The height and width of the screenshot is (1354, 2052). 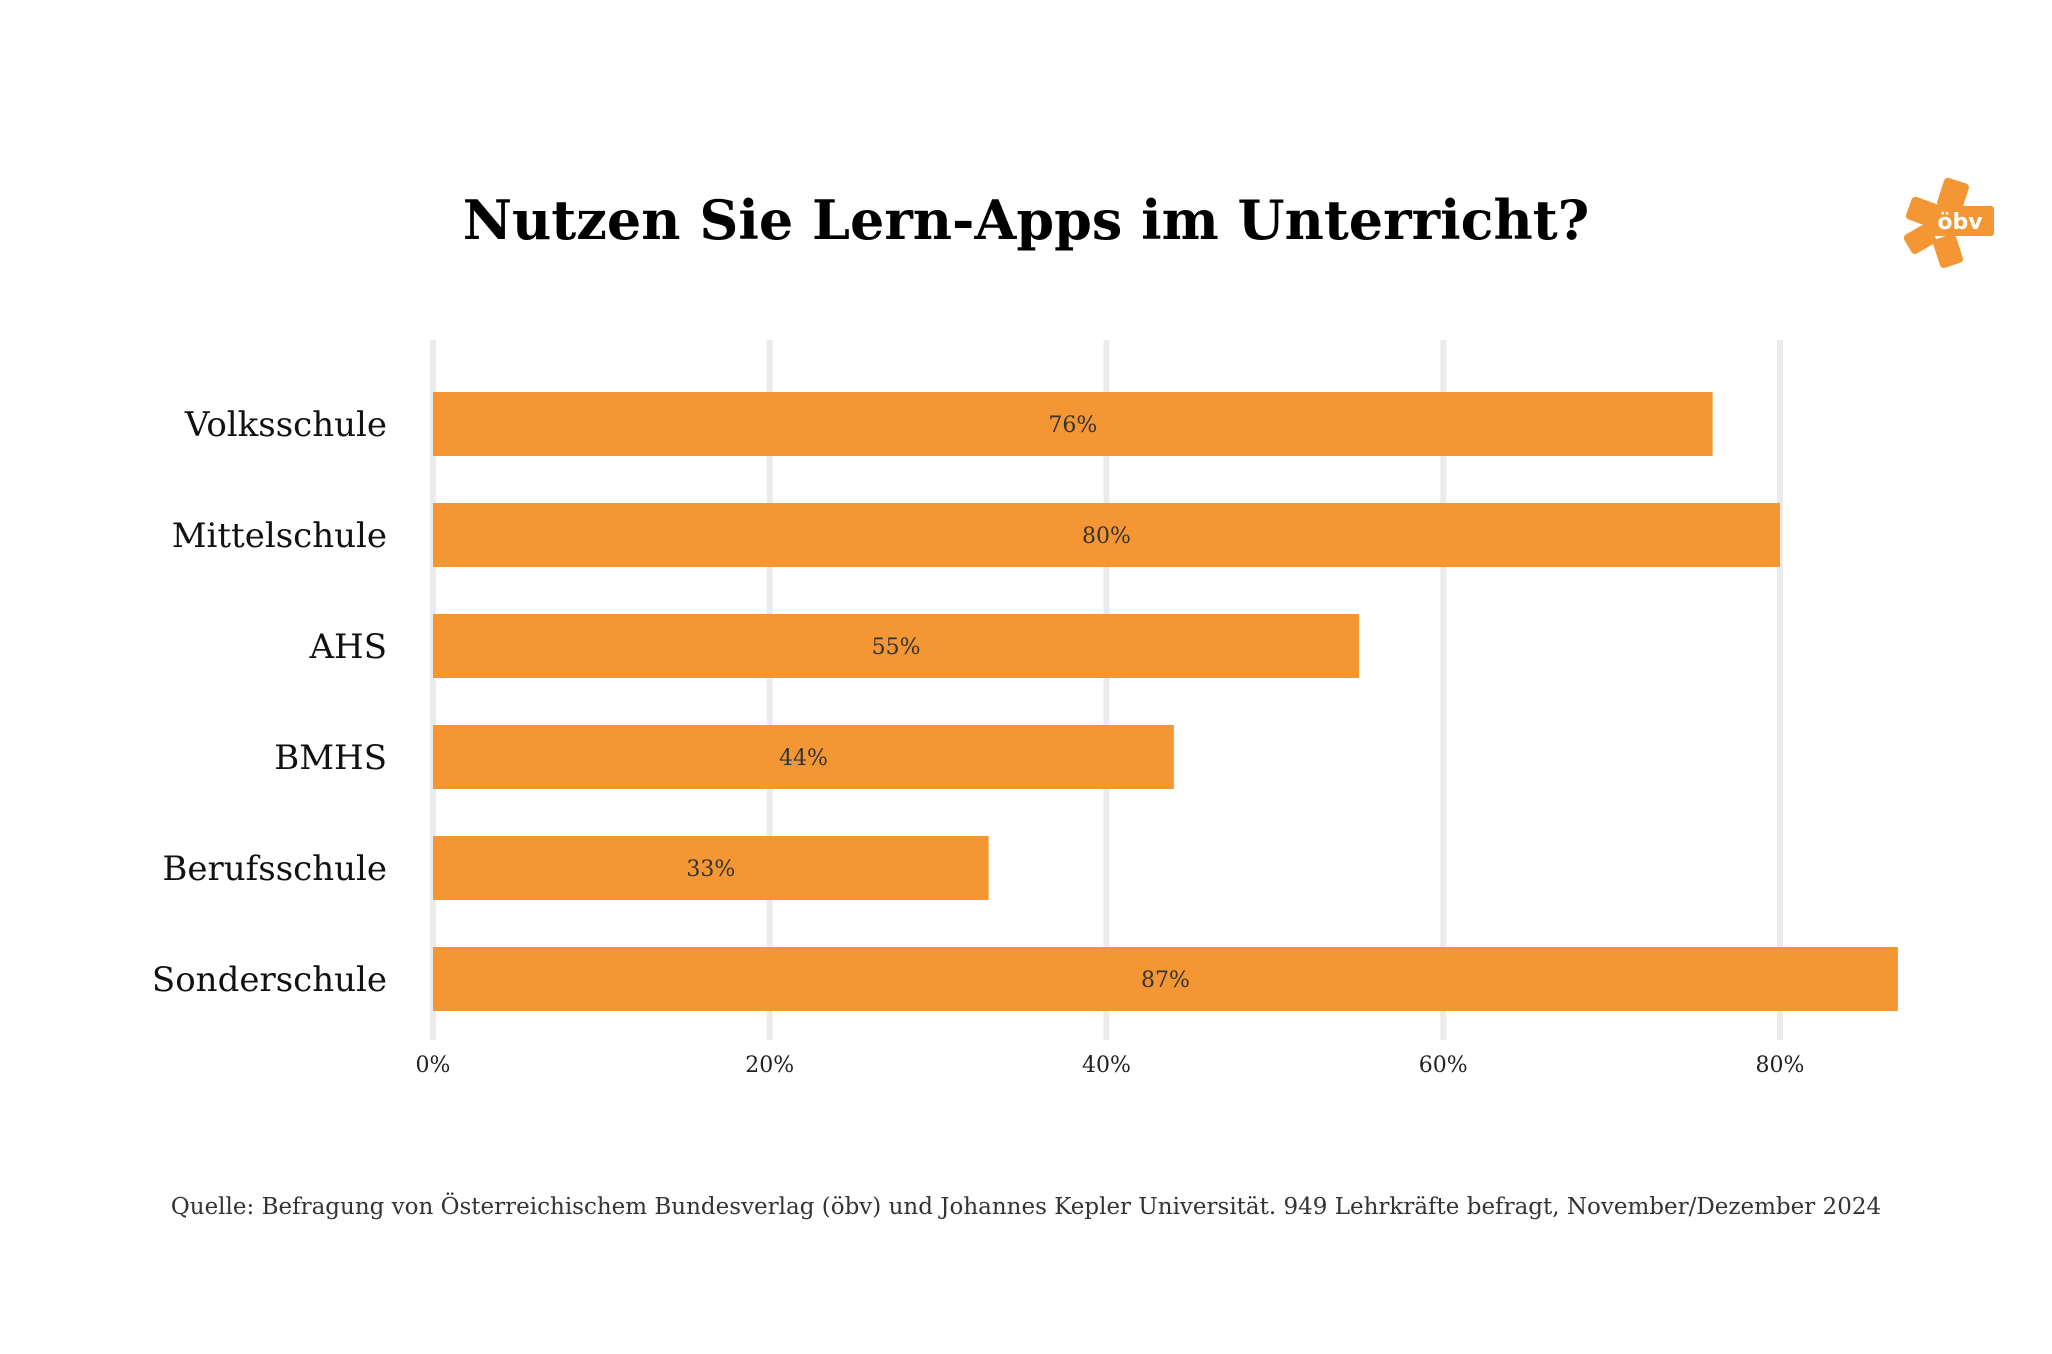 I want to click on bar-berufsschule, so click(x=711, y=868).